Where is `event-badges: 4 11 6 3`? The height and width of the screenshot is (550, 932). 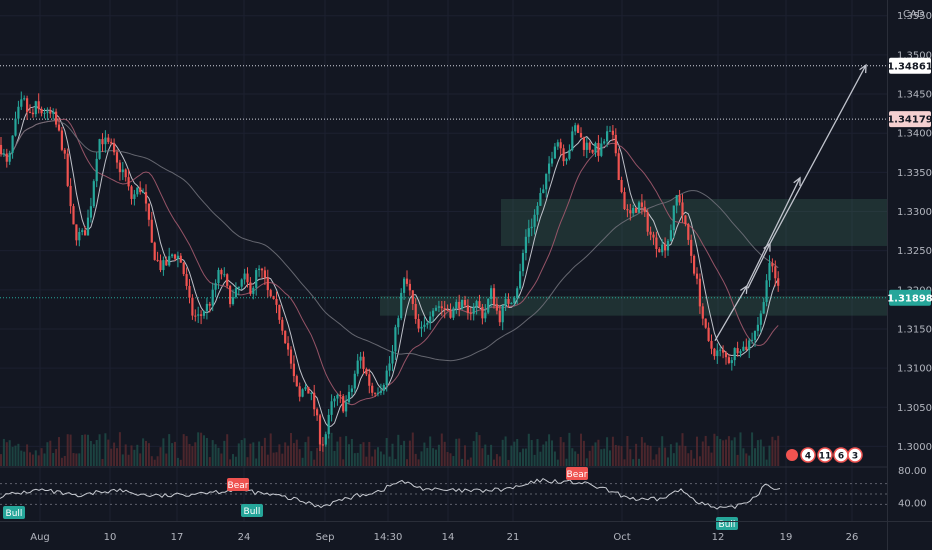
event-badges: 4 11 6 3 is located at coordinates (824, 455).